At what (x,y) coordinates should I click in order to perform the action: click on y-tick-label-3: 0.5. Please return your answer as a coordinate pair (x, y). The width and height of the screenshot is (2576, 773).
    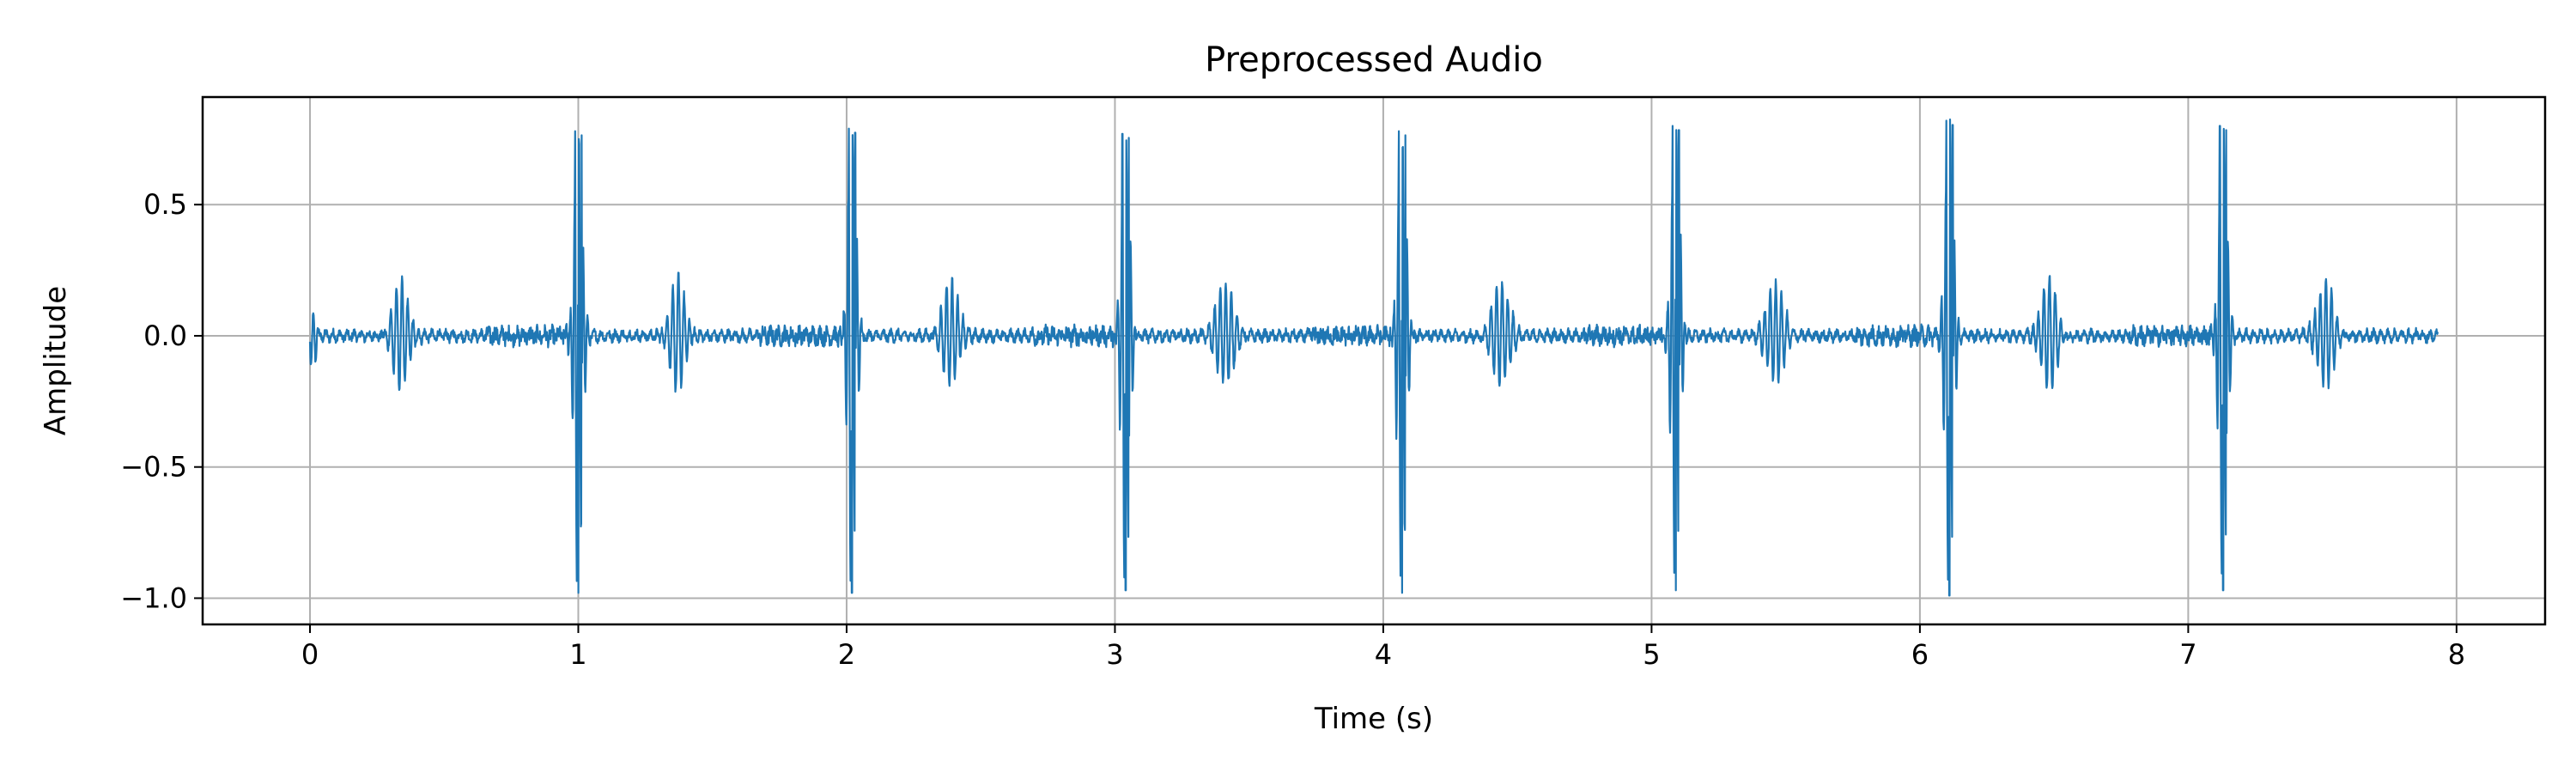
    Looking at the image, I should click on (165, 204).